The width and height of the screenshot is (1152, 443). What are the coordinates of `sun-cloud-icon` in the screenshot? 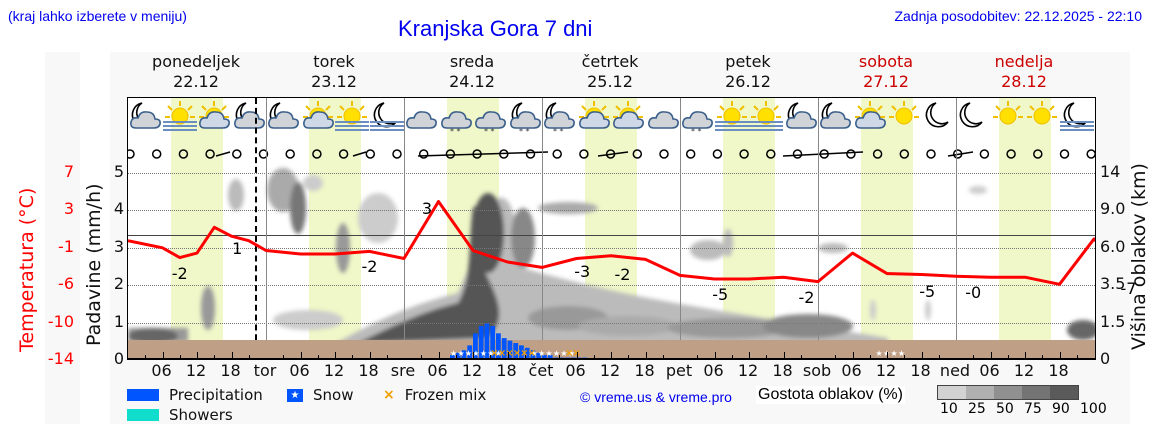 It's located at (318, 115).